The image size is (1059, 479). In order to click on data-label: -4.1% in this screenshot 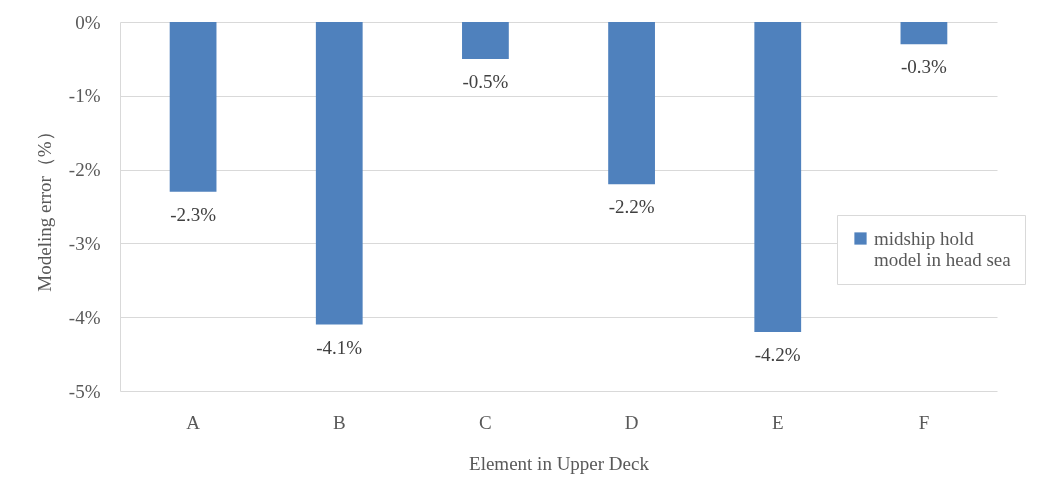, I will do `click(339, 347)`.